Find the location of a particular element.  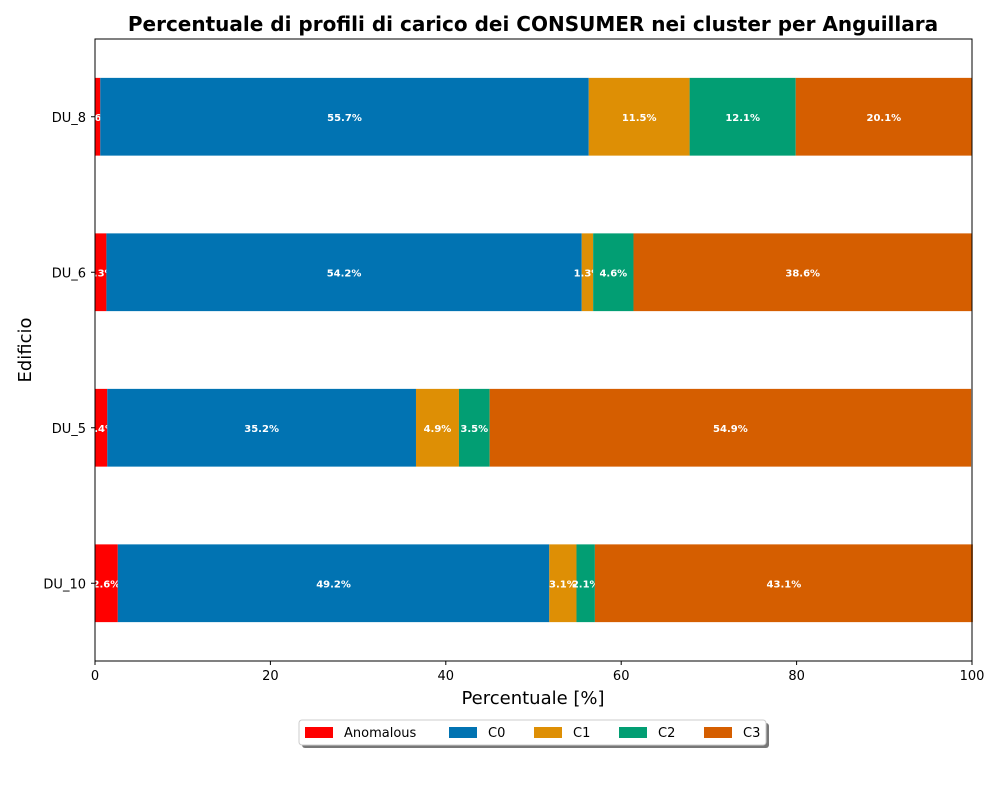

bar-label: 3.1% is located at coordinates (563, 584).